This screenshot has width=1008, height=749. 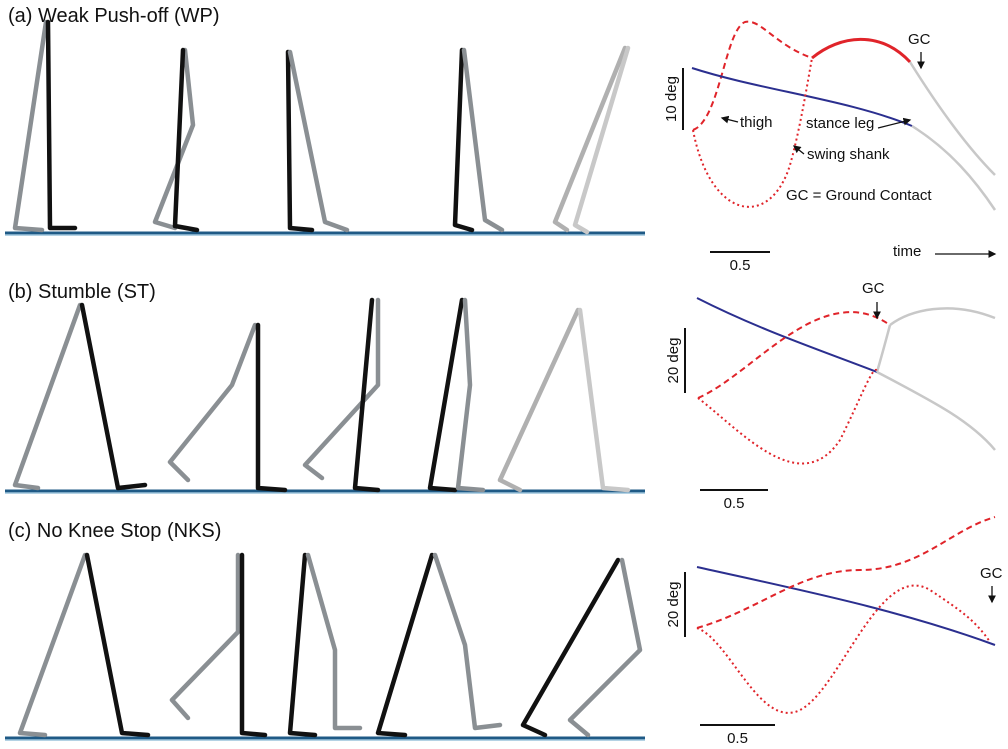 What do you see at coordinates (907, 251) in the screenshot?
I see `annotation: time` at bounding box center [907, 251].